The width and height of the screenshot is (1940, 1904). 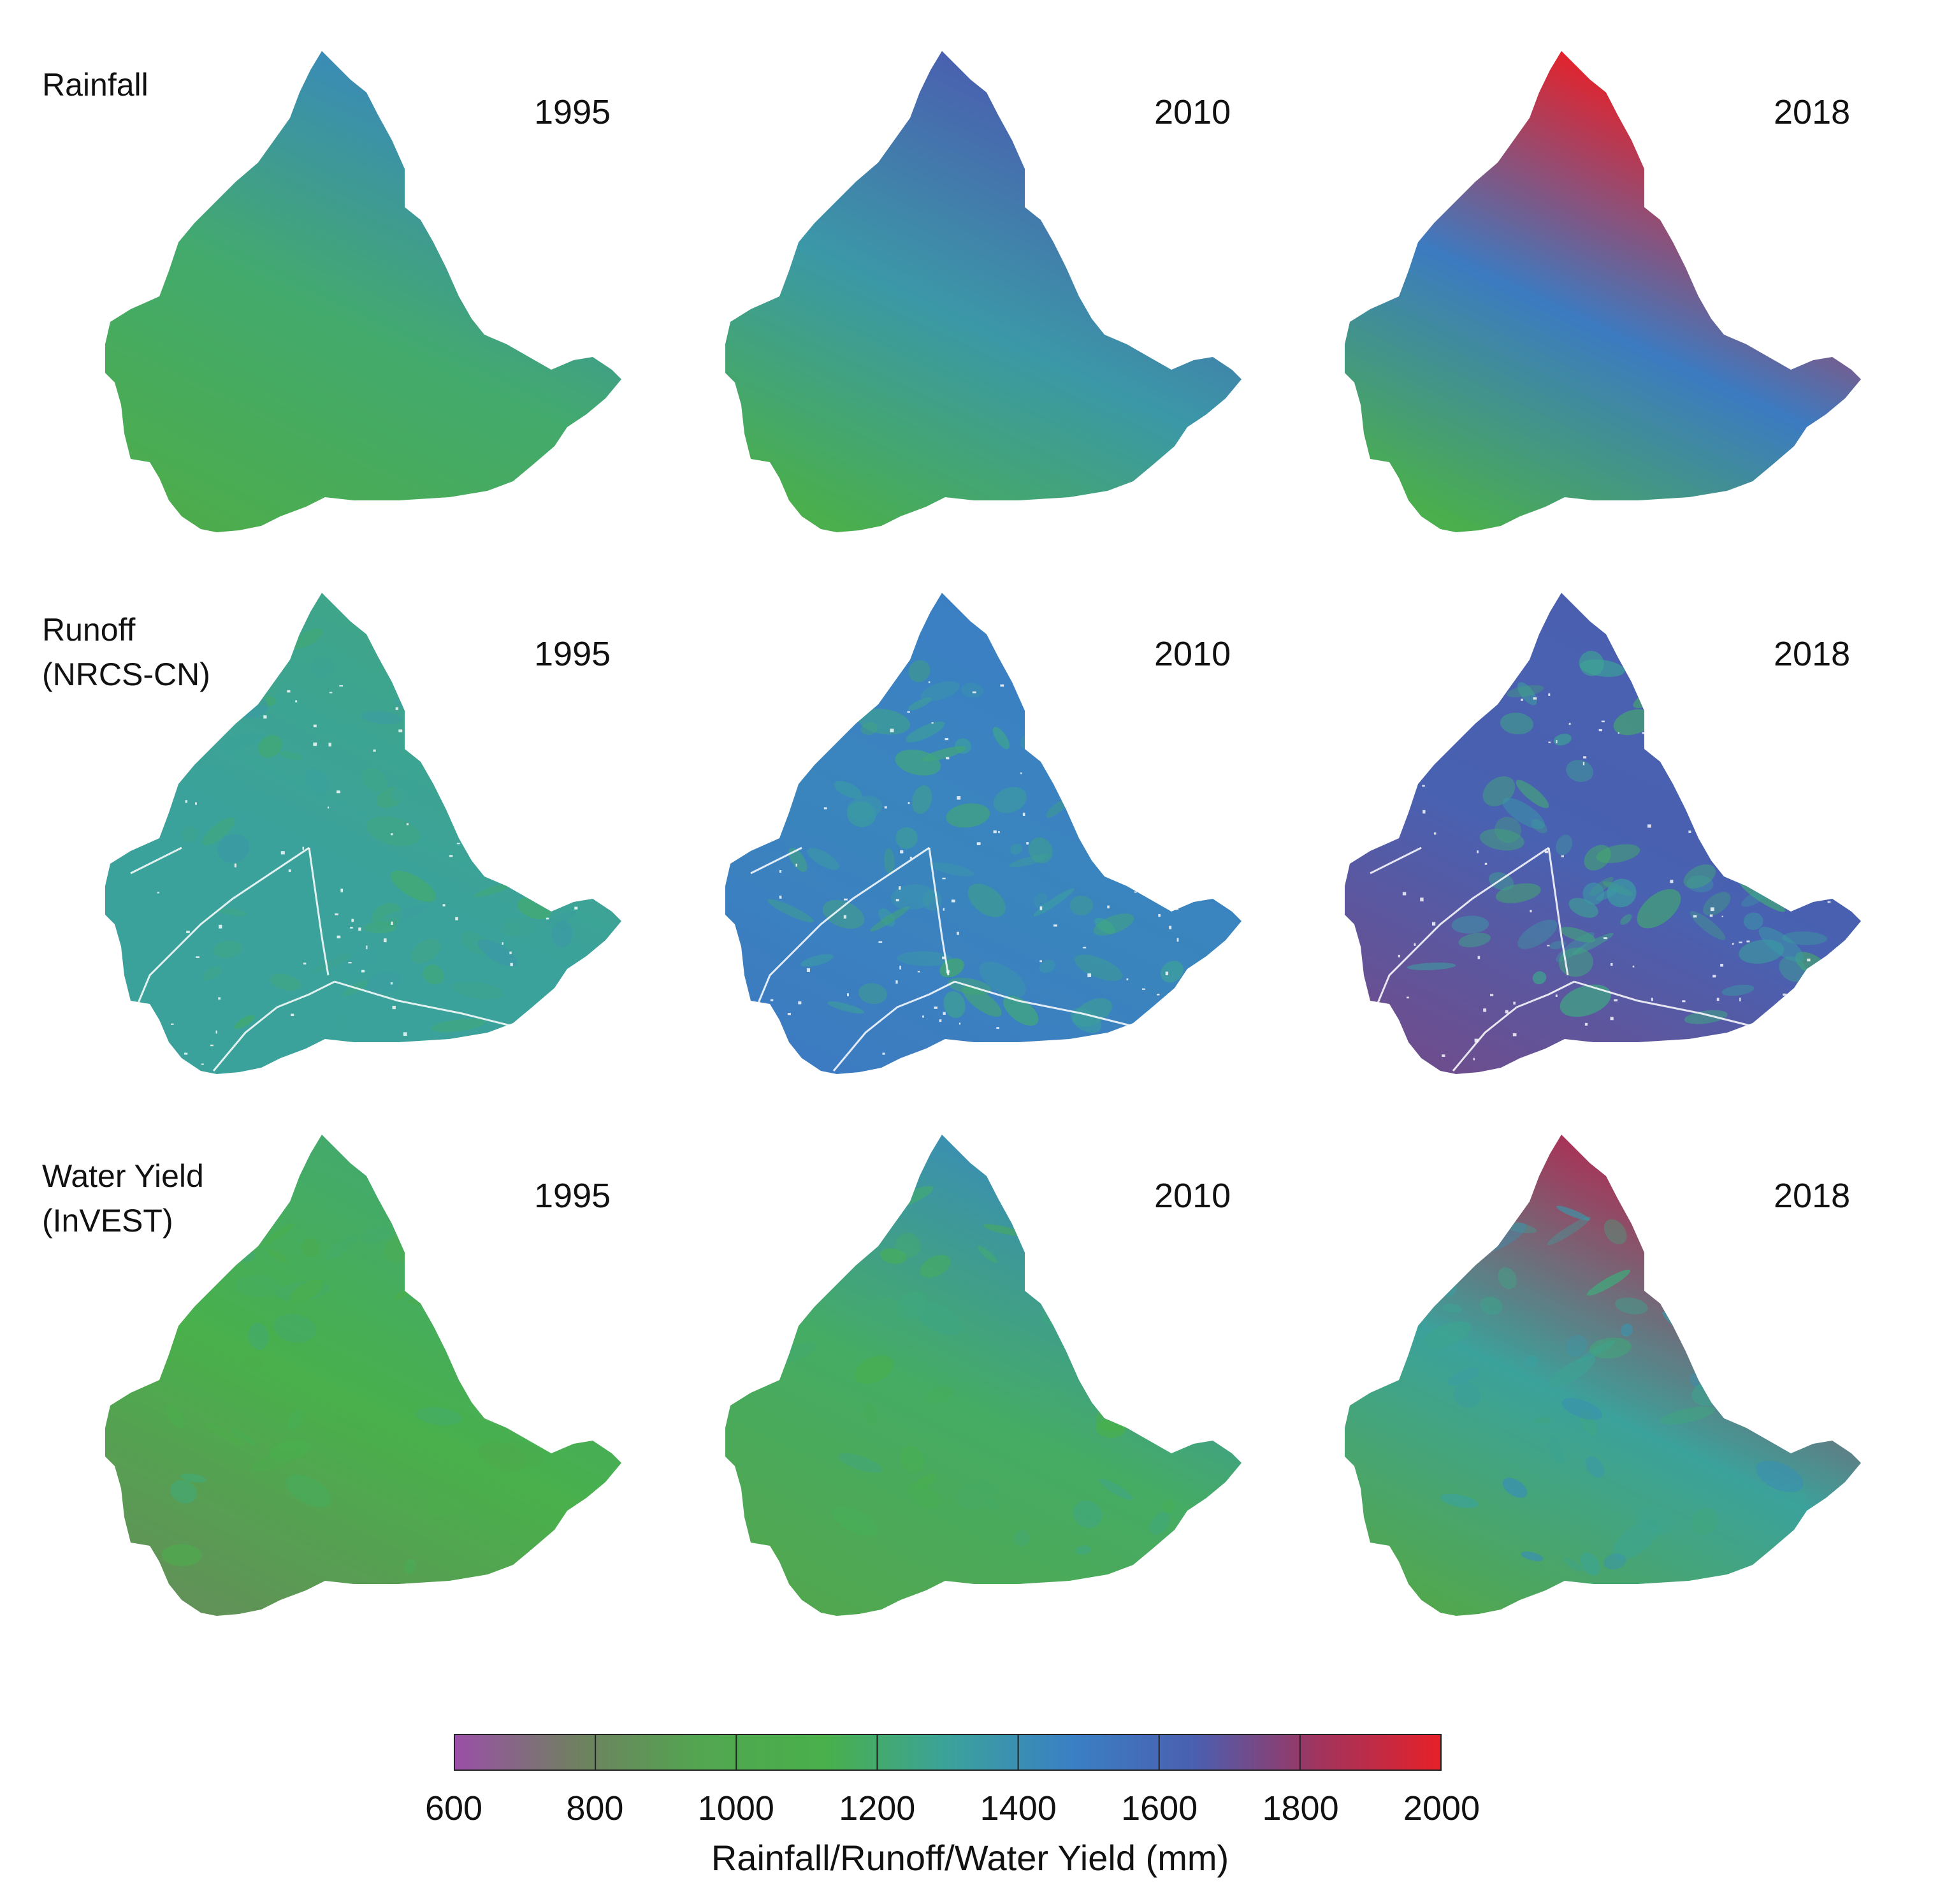 I want to click on year-label: 1995, so click(x=572, y=112).